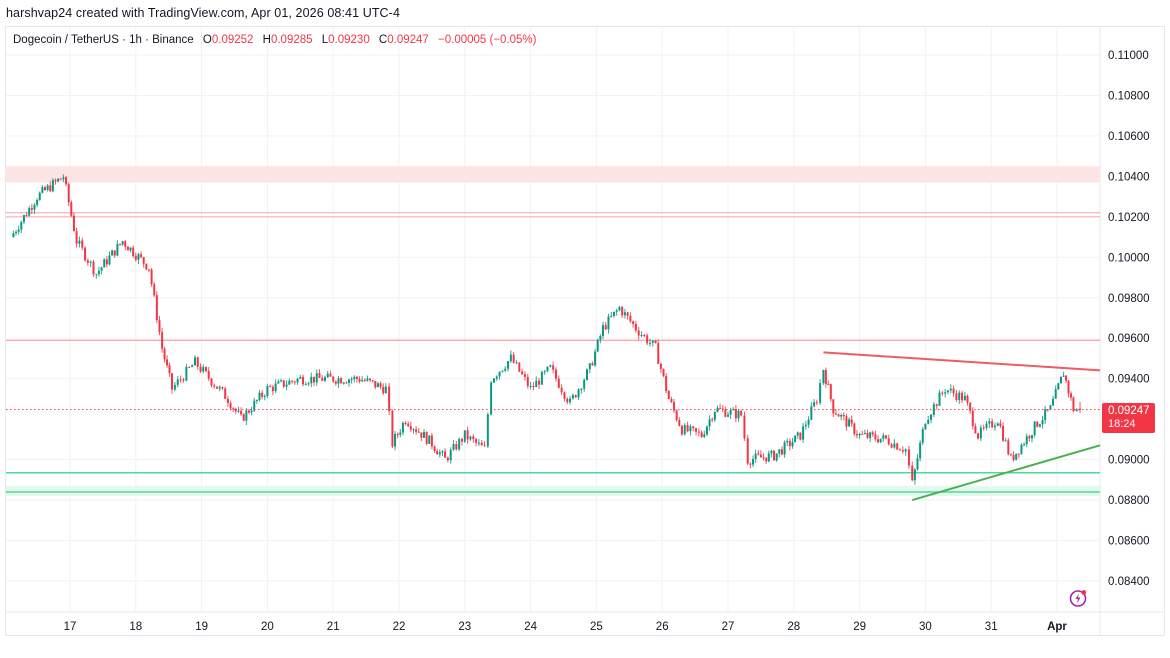 The image size is (1170, 658). What do you see at coordinates (1129, 339) in the screenshot?
I see `price-axis-label: 0.09600` at bounding box center [1129, 339].